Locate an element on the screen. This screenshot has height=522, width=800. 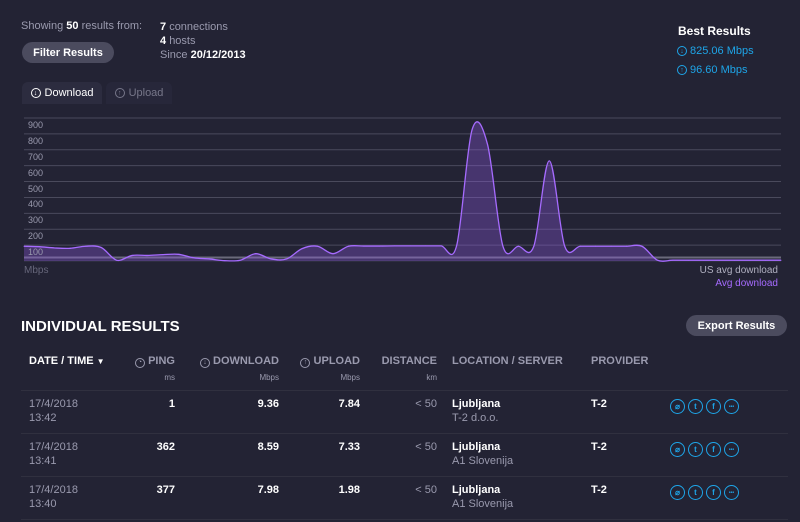
y-tick-label: 200 is located at coordinates (36, 236).